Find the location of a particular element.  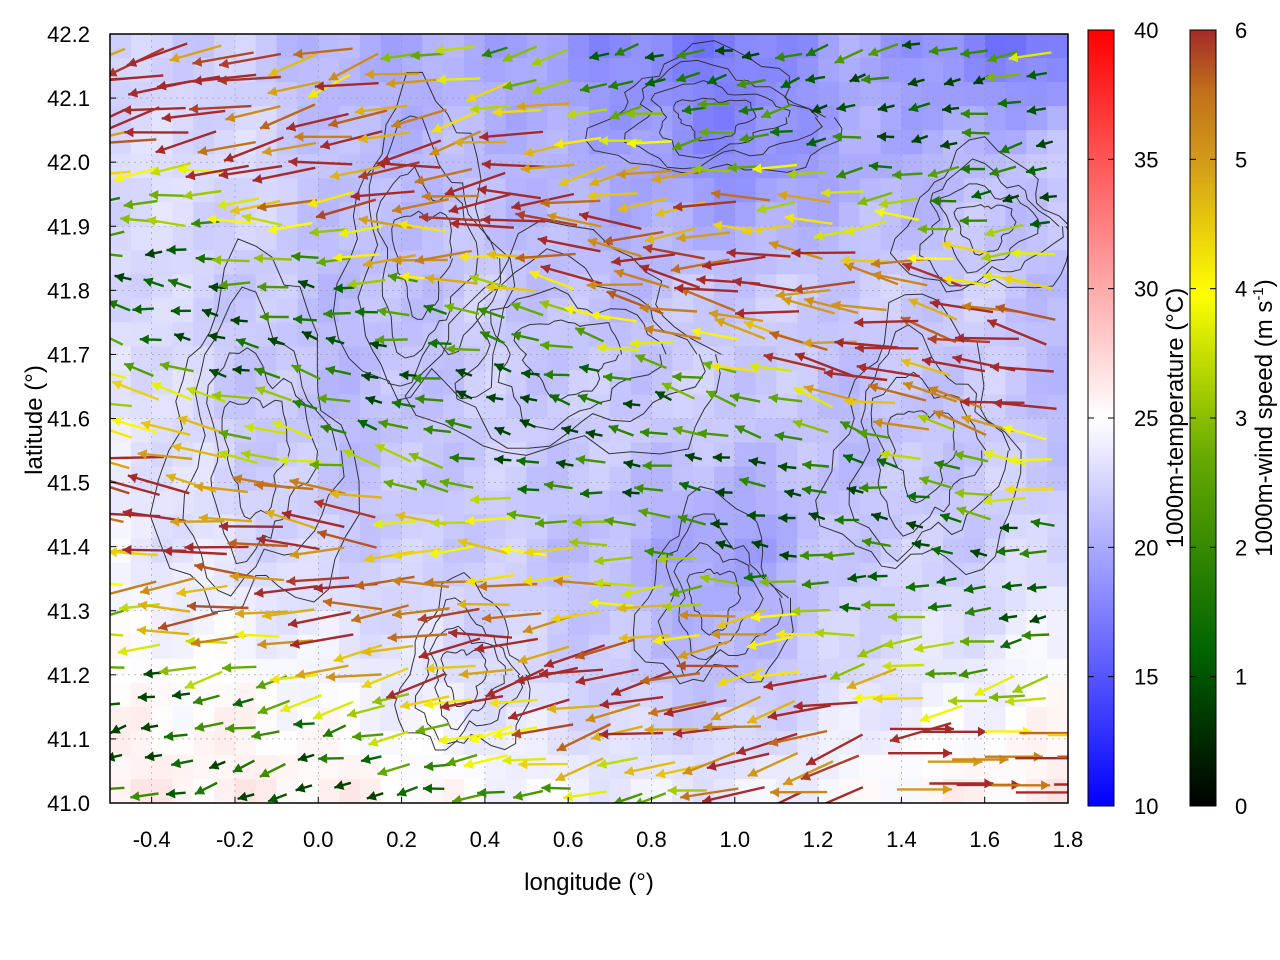

y-tick-label: 41.9 is located at coordinates (68, 226).